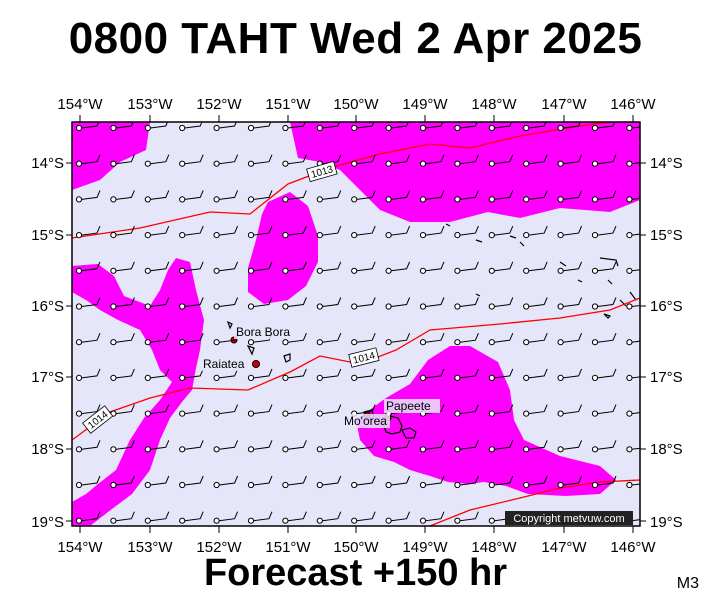 Image resolution: width=711 pixels, height=600 pixels. What do you see at coordinates (364, 358) in the screenshot?
I see `isobar-label: 1014` at bounding box center [364, 358].